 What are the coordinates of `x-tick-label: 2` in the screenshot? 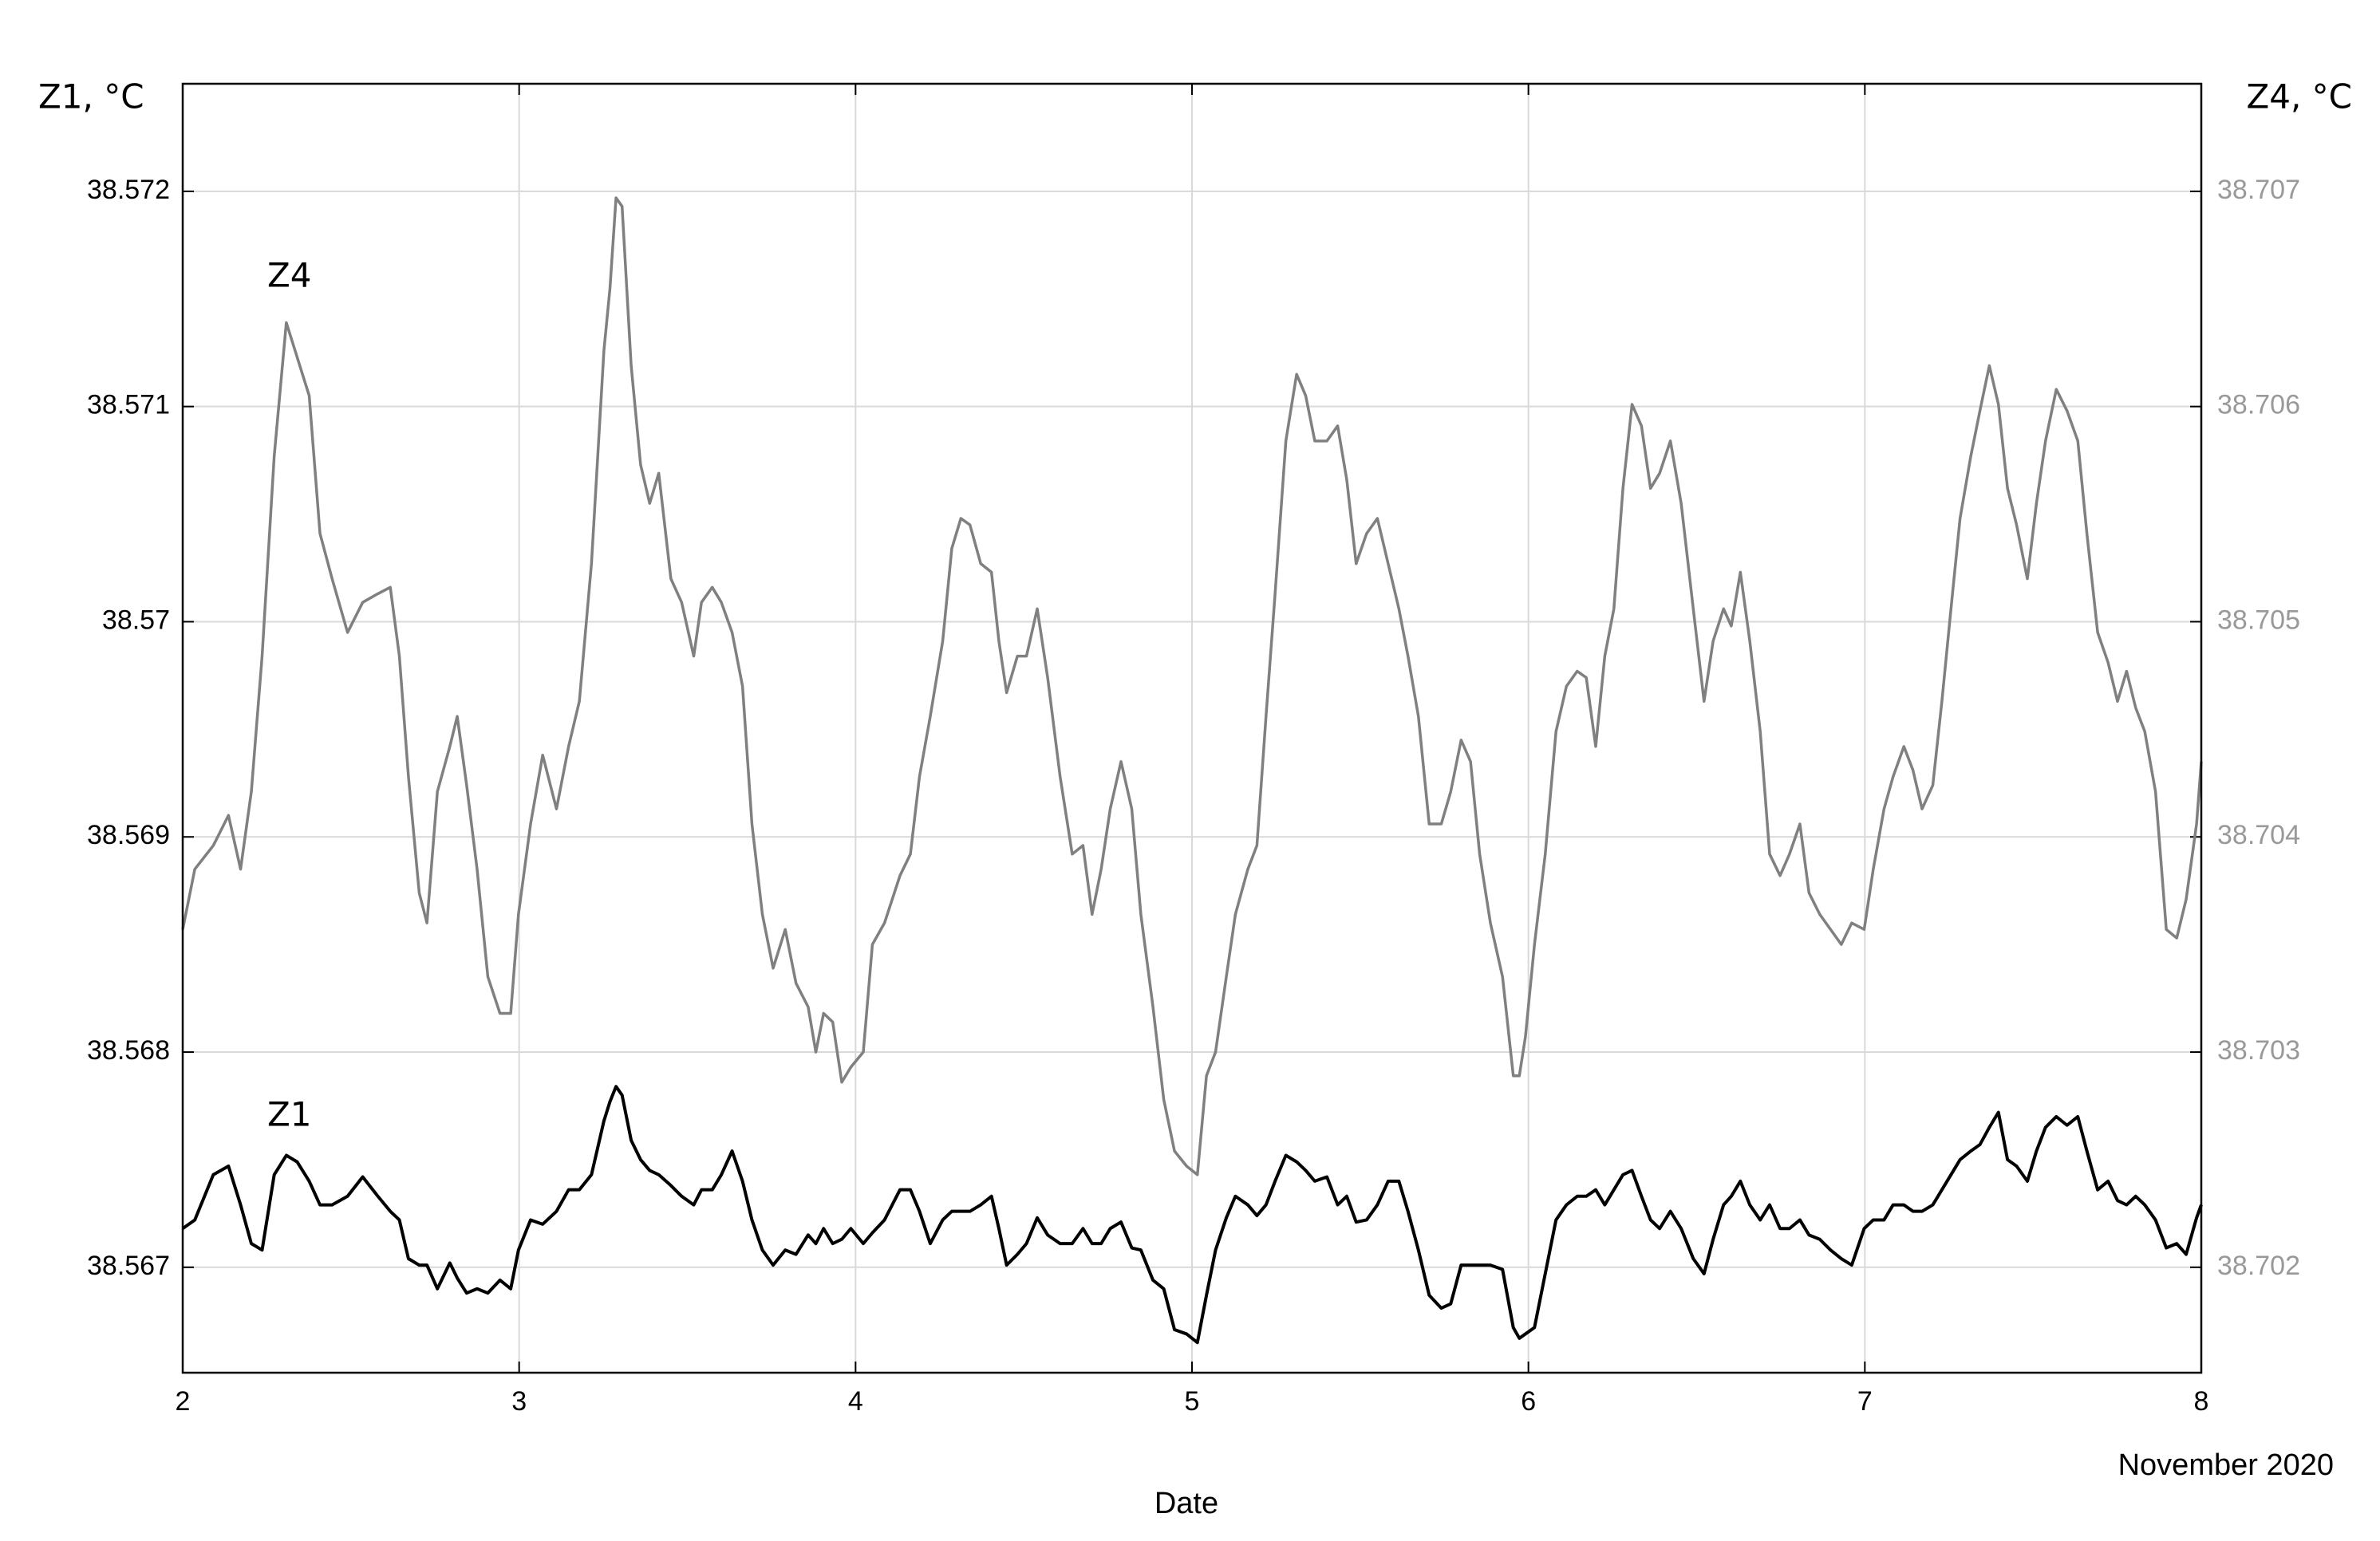 It's located at (183, 1402).